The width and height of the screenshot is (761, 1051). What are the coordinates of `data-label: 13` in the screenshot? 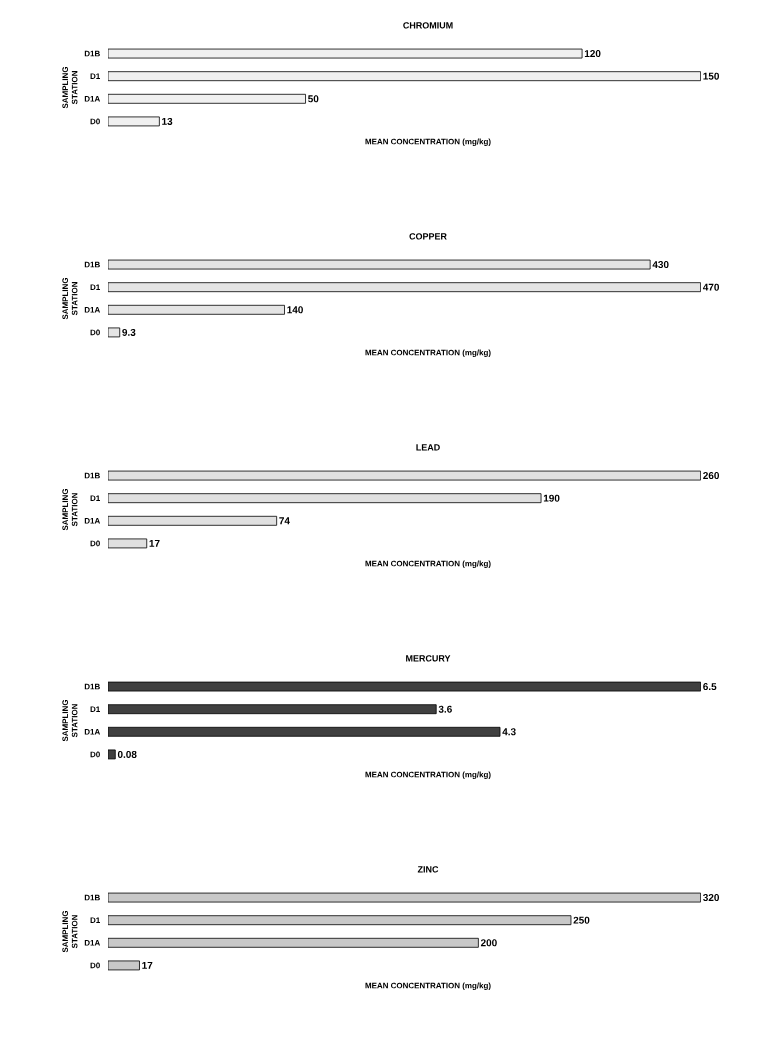 It's located at (167, 121).